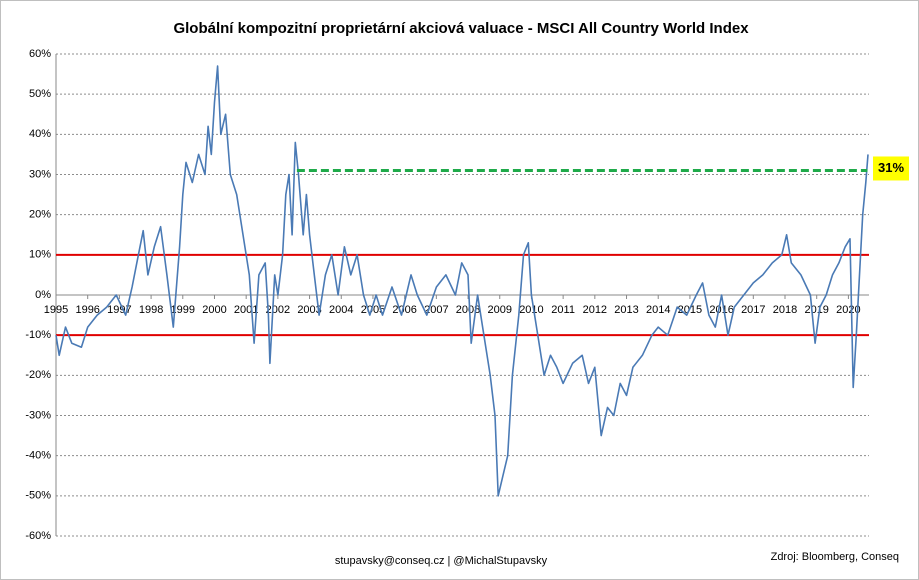 This screenshot has height=580, width=919. Describe the element at coordinates (38, 536) in the screenshot. I see `y-tick-label: -60%` at that location.